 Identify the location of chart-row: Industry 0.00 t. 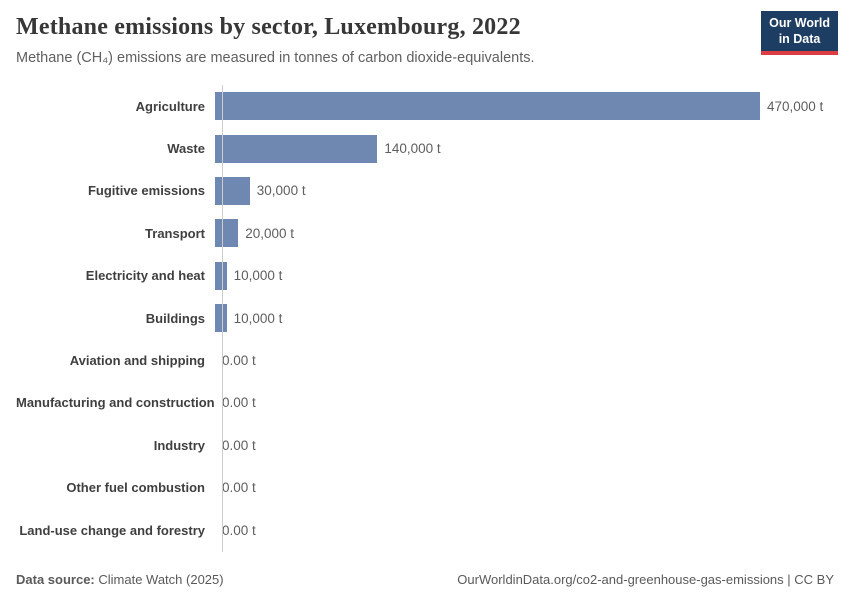
(425, 445).